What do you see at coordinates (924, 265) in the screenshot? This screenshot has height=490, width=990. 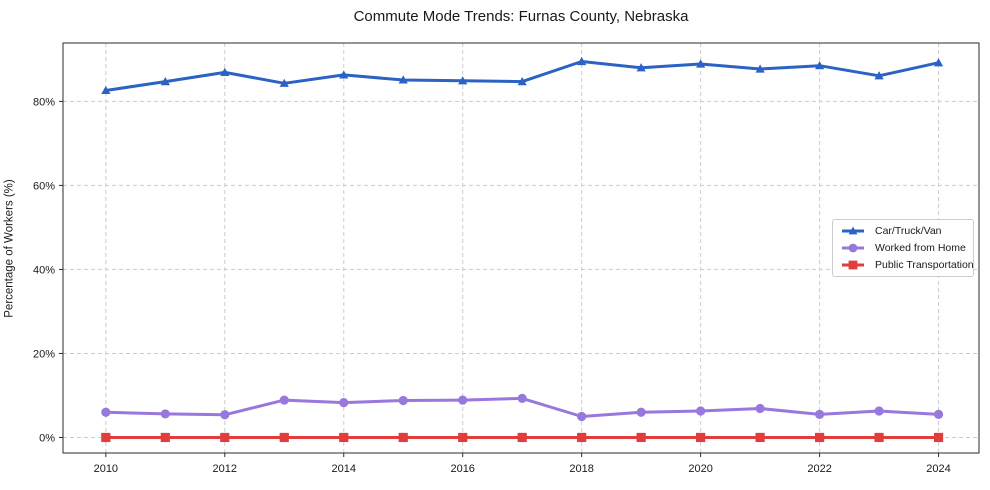 I see `legend-label: Public Transportation` at bounding box center [924, 265].